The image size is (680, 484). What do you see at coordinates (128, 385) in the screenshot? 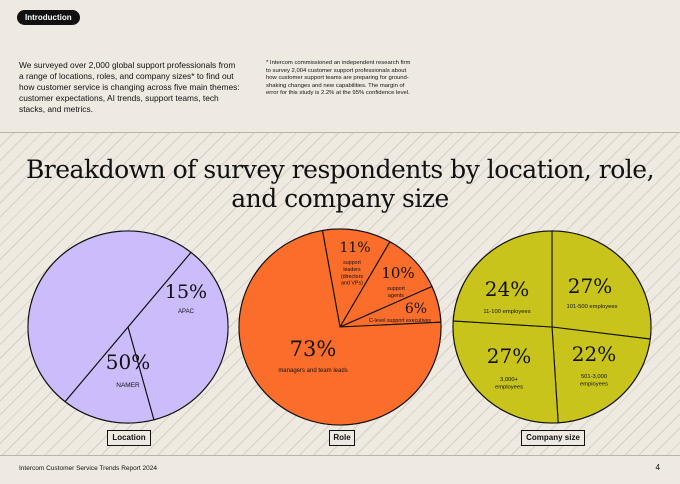
I see `location-name-namer: NAMER` at bounding box center [128, 385].